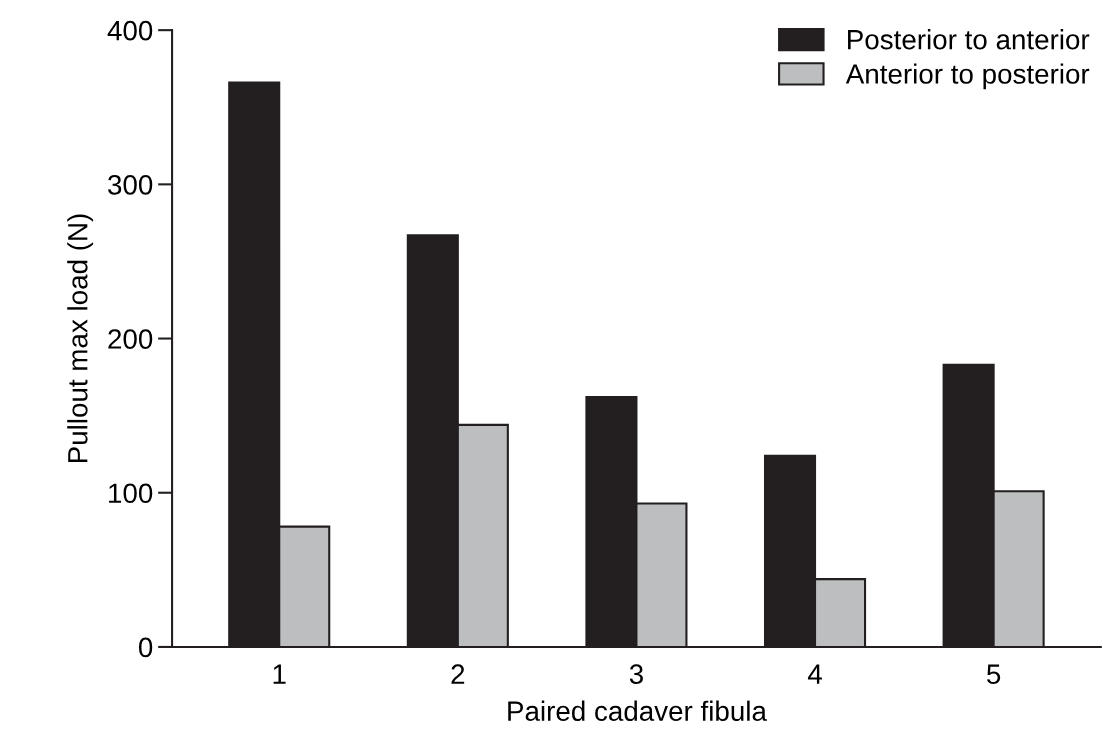 This screenshot has height=754, width=1103. Describe the element at coordinates (994, 674) in the screenshot. I see `x-tick-label: 5` at that location.